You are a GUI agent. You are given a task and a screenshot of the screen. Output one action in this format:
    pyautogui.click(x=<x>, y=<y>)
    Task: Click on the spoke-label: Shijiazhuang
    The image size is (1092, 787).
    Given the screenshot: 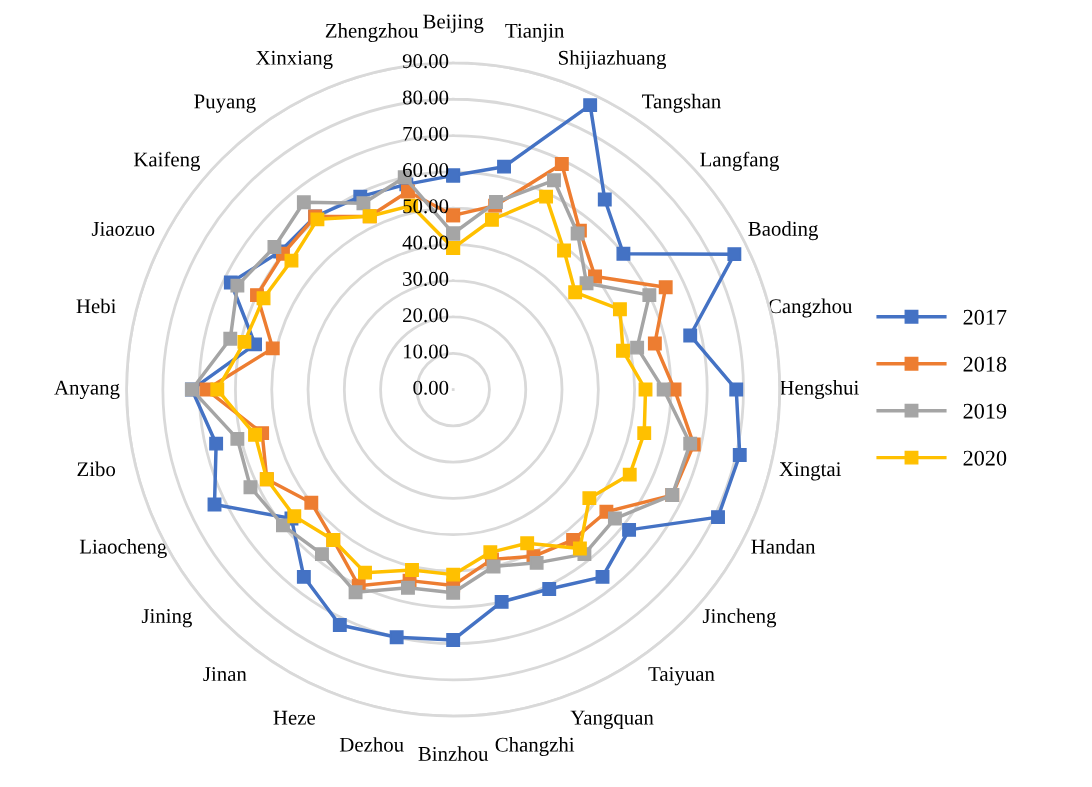 What is the action you would take?
    pyautogui.click(x=613, y=60)
    